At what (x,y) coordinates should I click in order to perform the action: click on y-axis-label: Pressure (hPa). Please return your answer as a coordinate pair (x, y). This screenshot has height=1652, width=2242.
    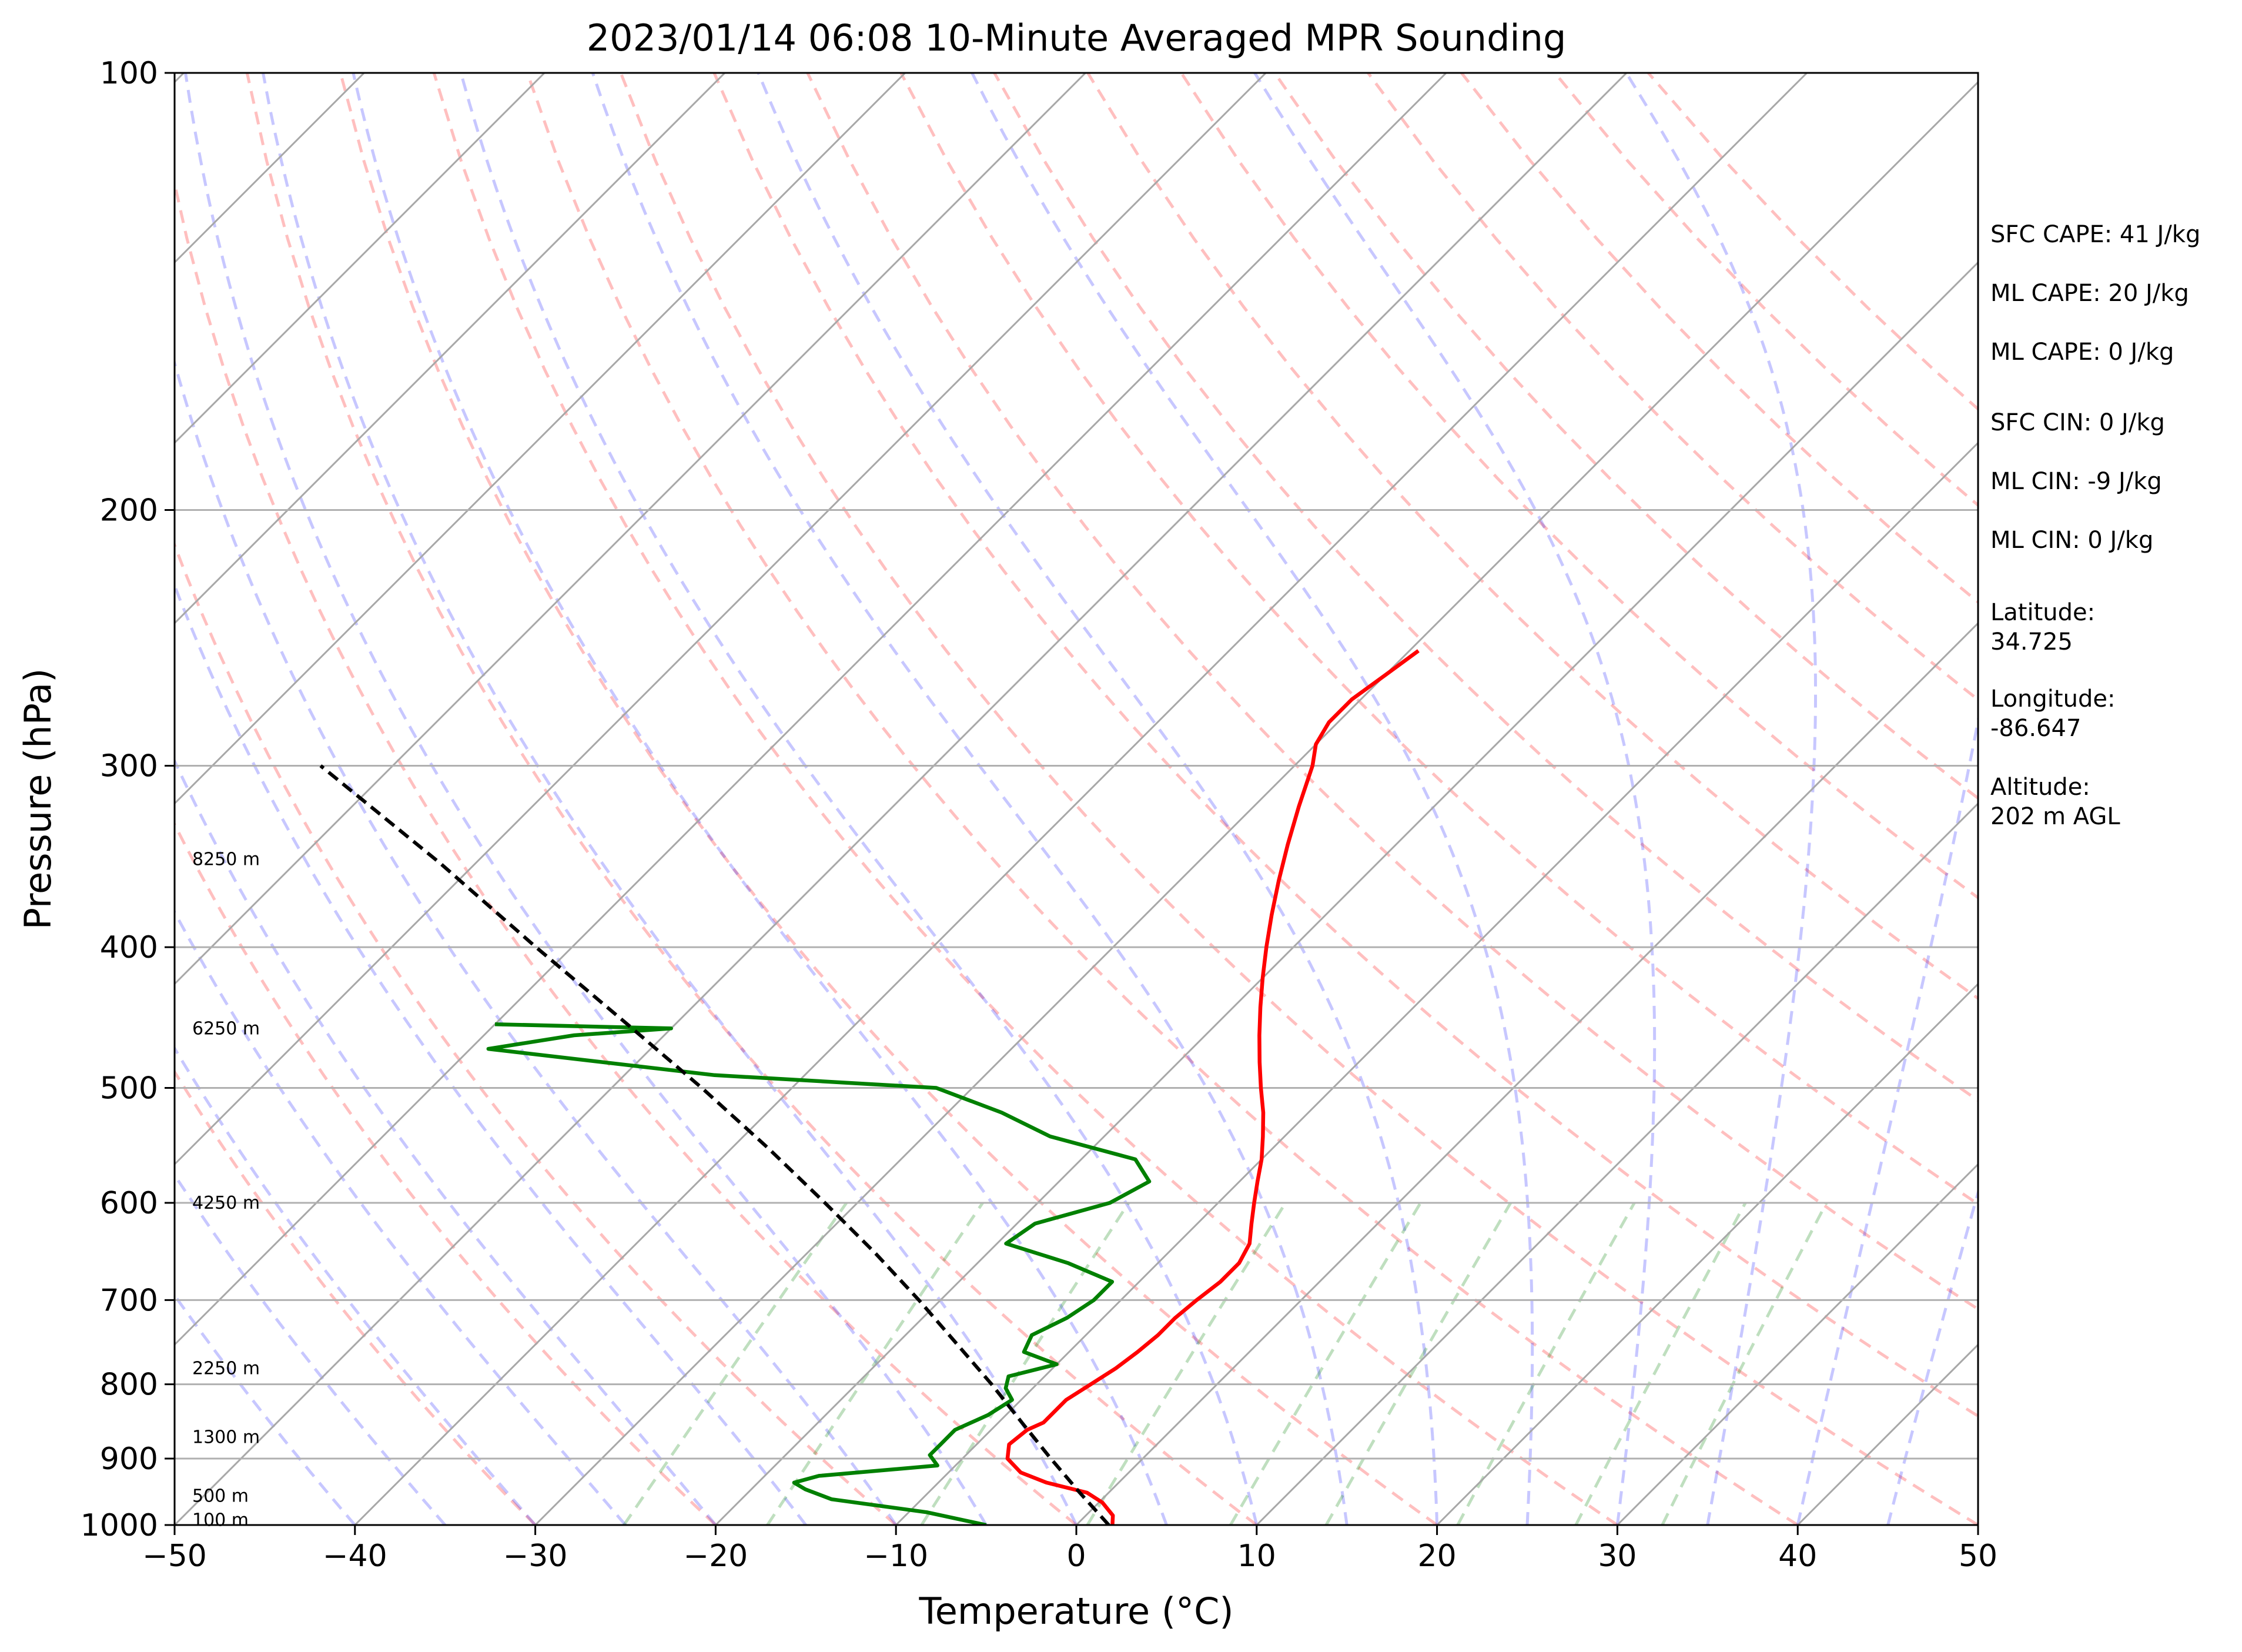
    Looking at the image, I should click on (38, 799).